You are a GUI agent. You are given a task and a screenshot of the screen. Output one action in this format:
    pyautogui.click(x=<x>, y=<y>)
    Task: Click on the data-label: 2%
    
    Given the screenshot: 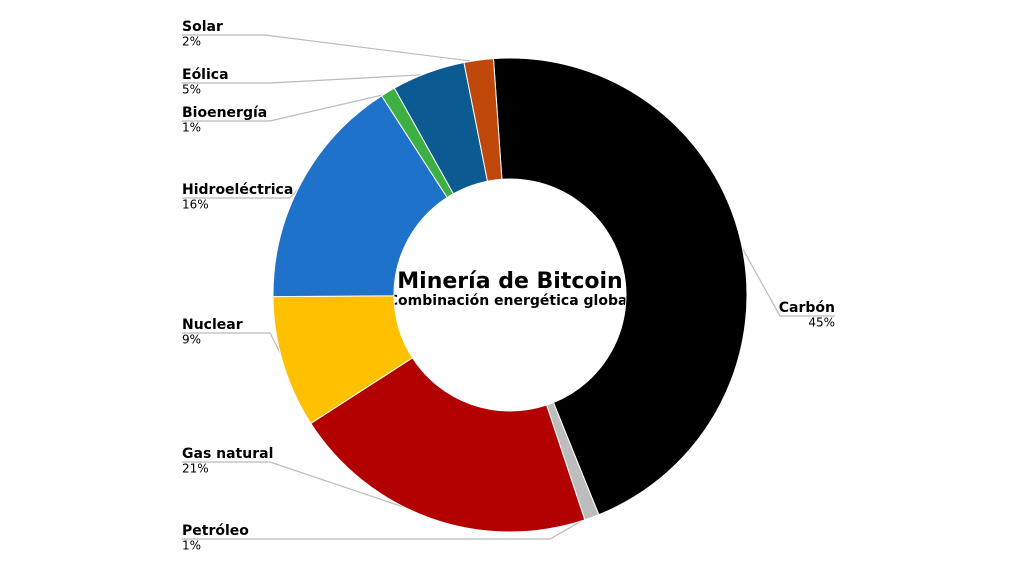 What is the action you would take?
    pyautogui.click(x=191, y=42)
    